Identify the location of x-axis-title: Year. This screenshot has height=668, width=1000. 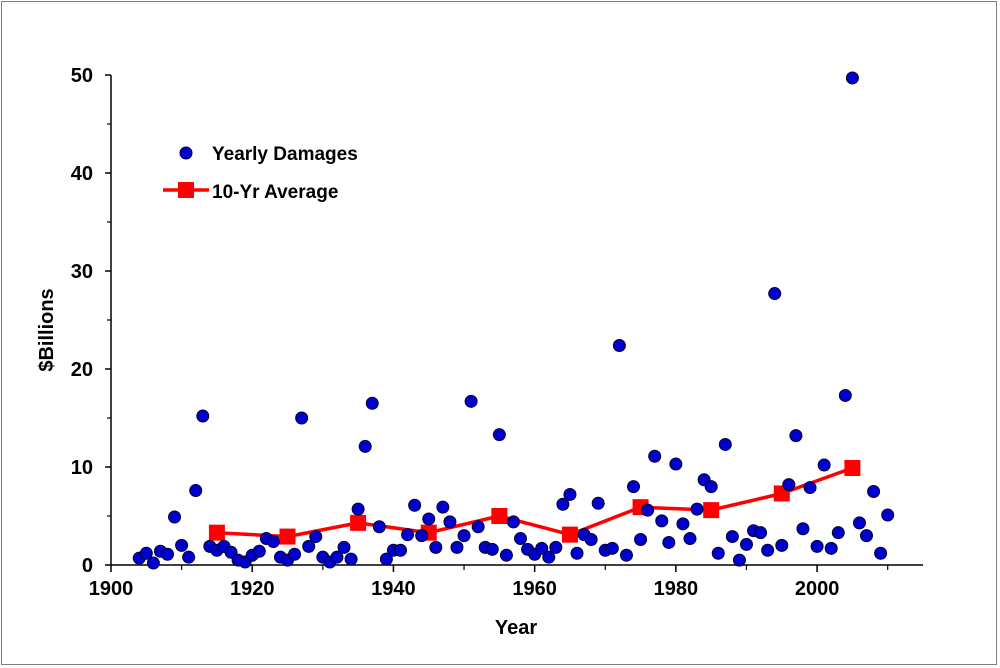
(516, 628).